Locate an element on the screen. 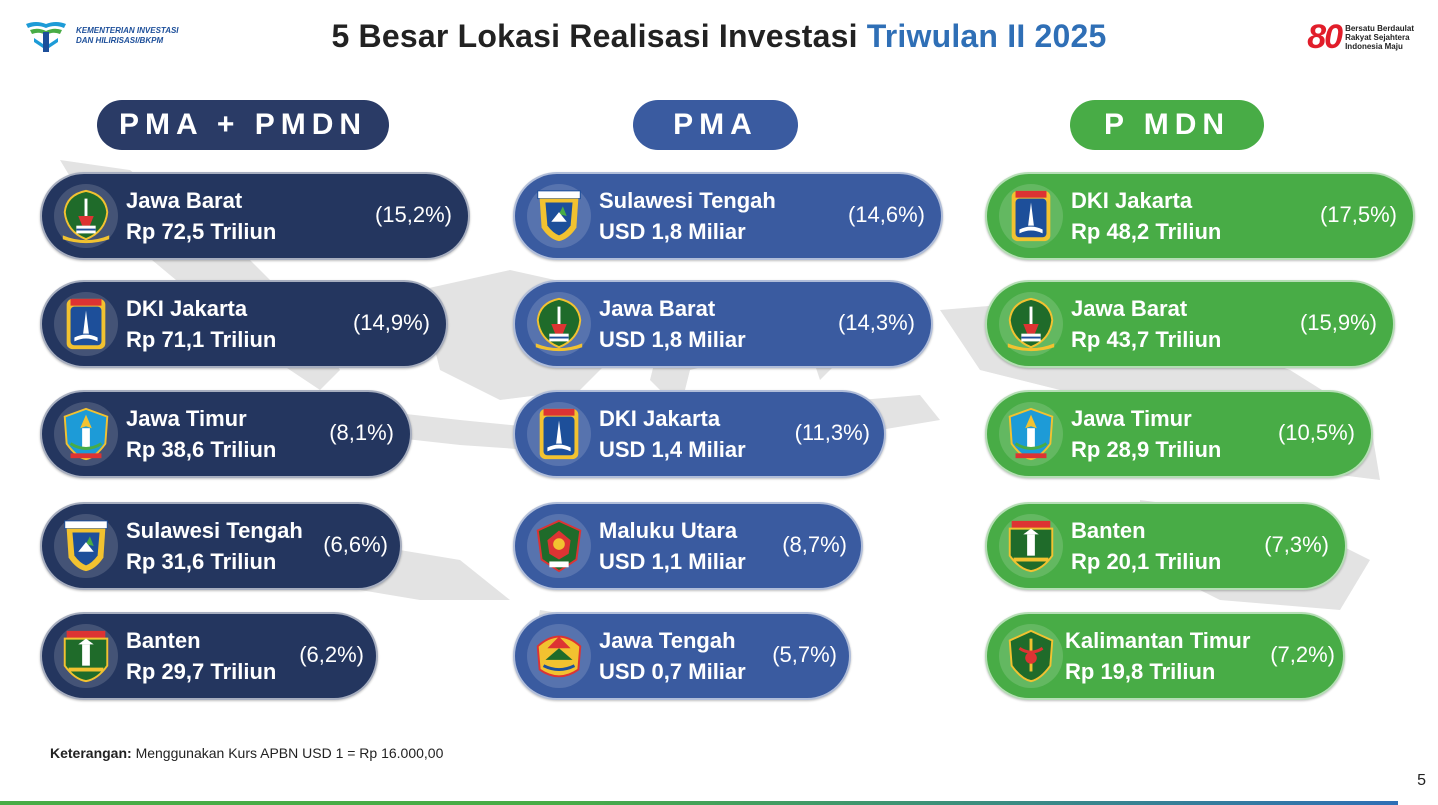  share-percentage: (6,6%) is located at coordinates (355, 544).